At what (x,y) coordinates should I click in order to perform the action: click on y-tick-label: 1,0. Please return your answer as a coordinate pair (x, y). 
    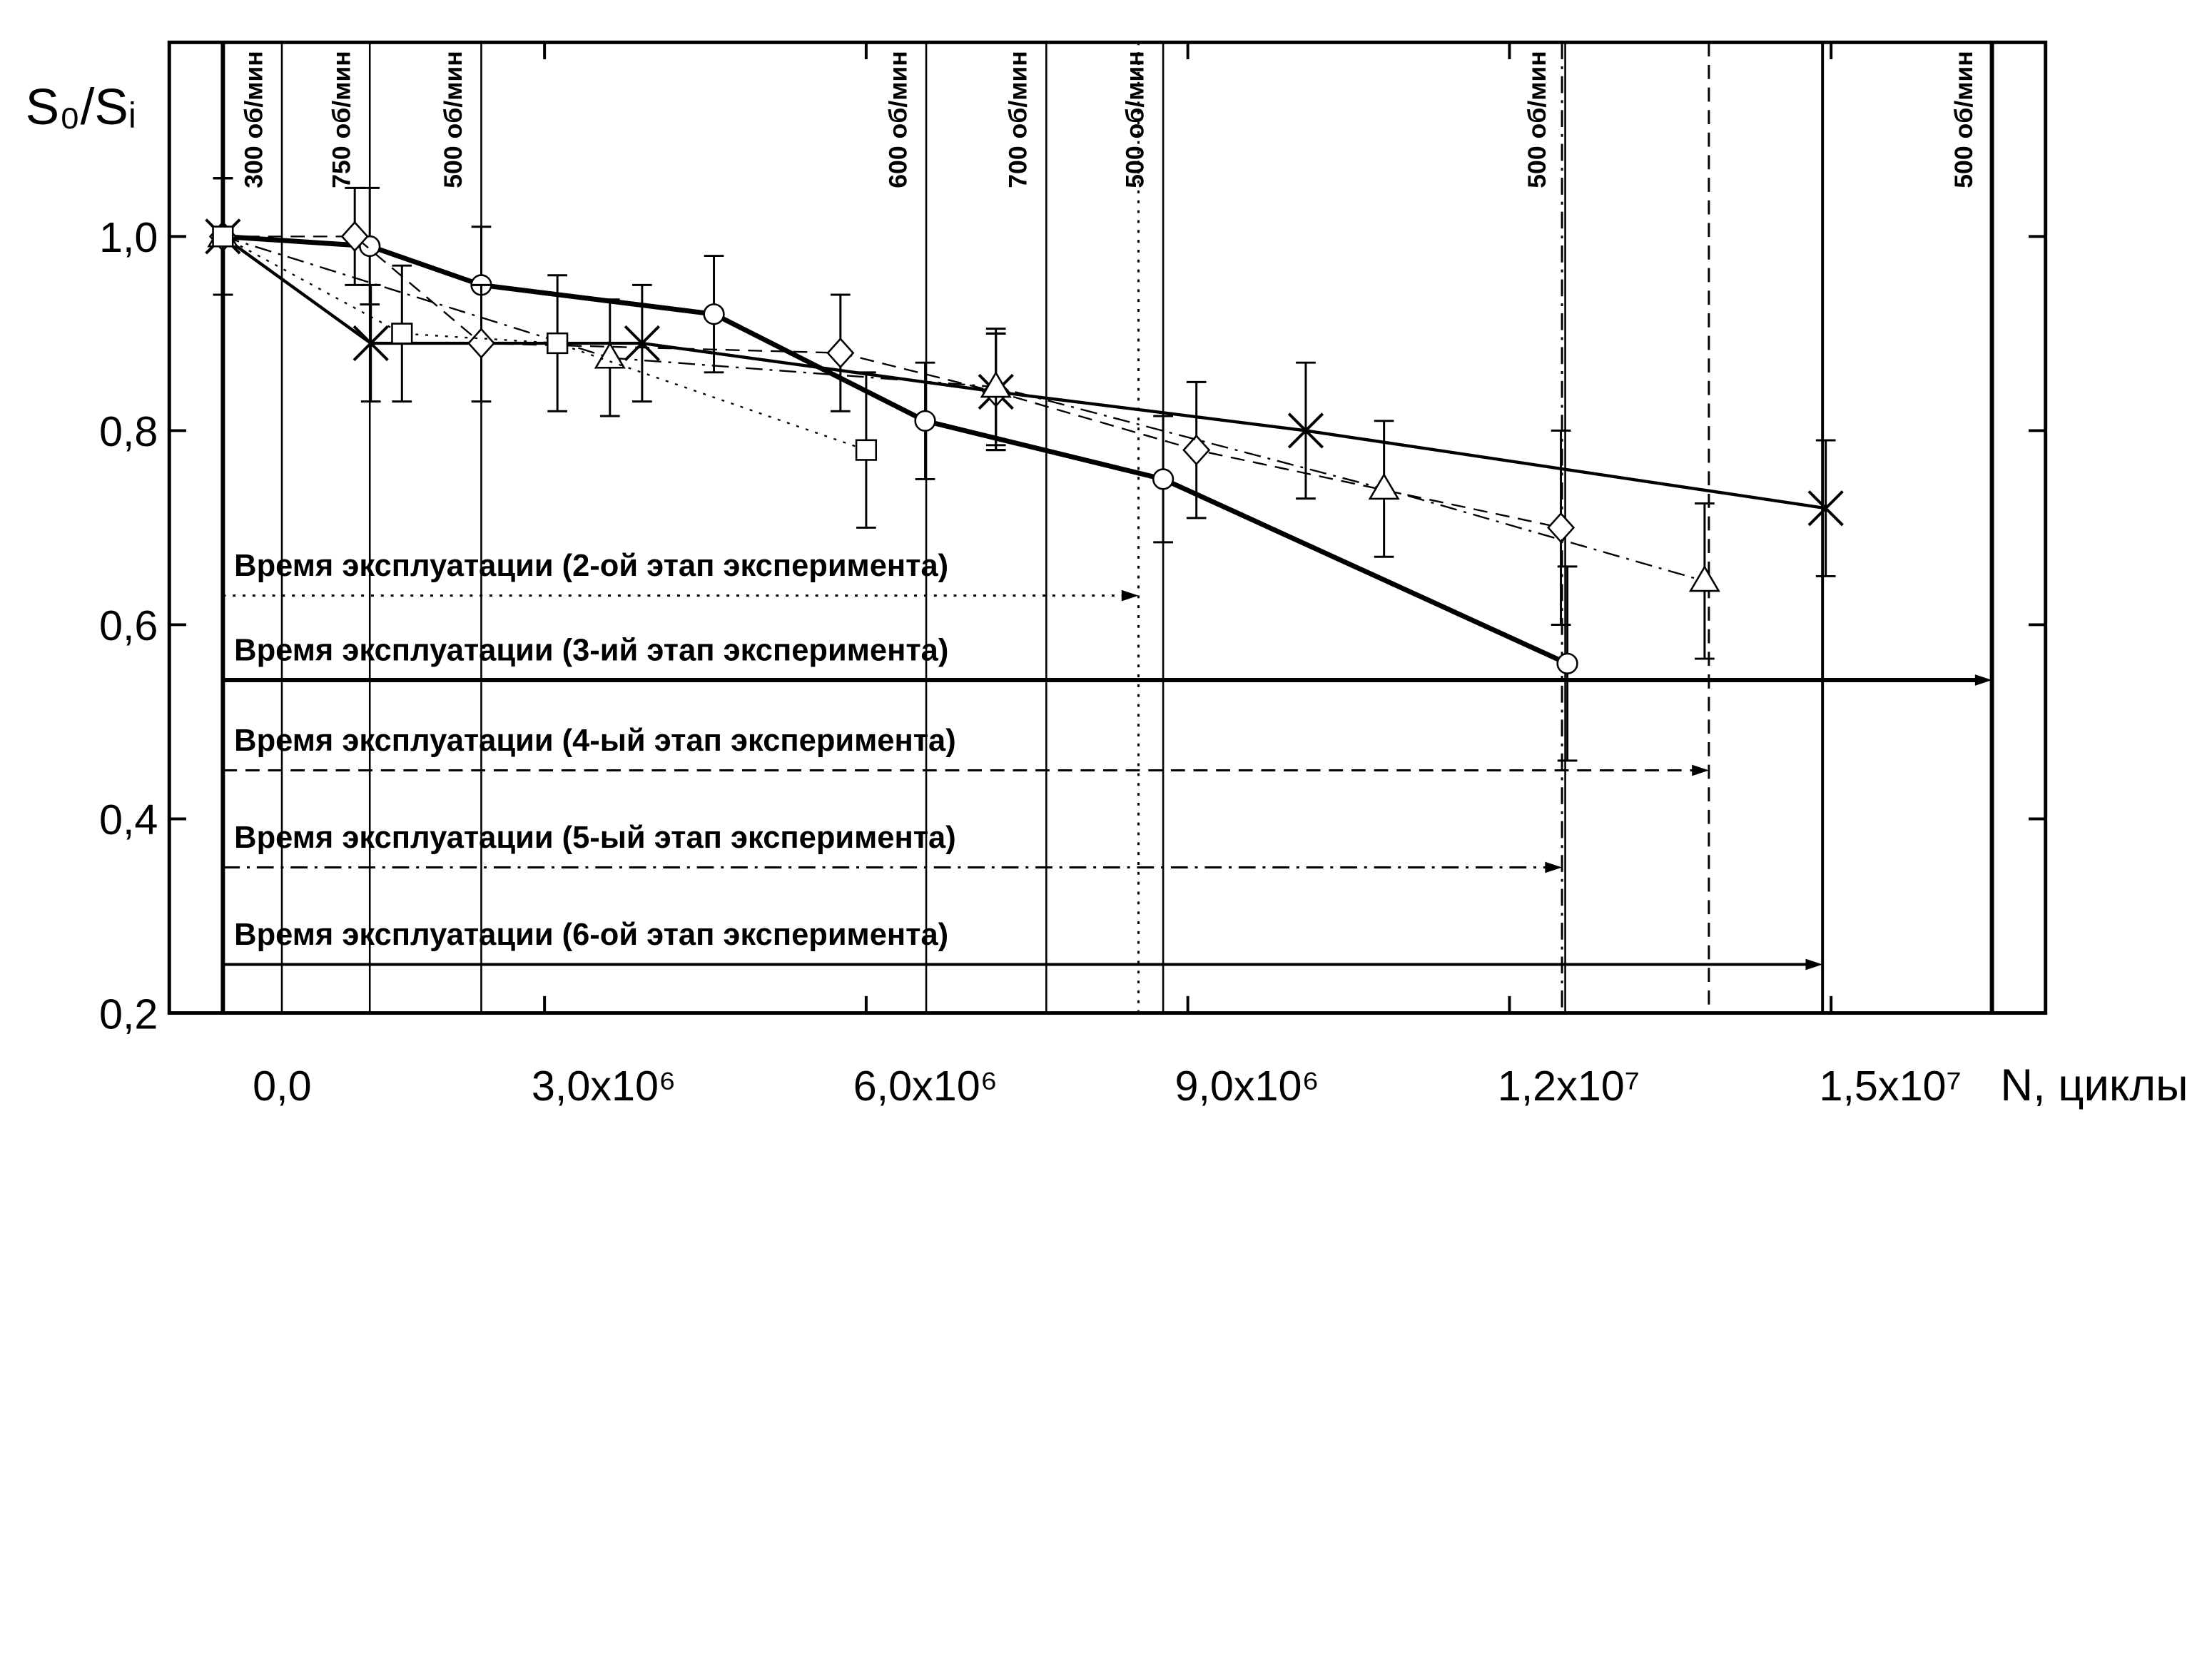
    Looking at the image, I should click on (128, 237).